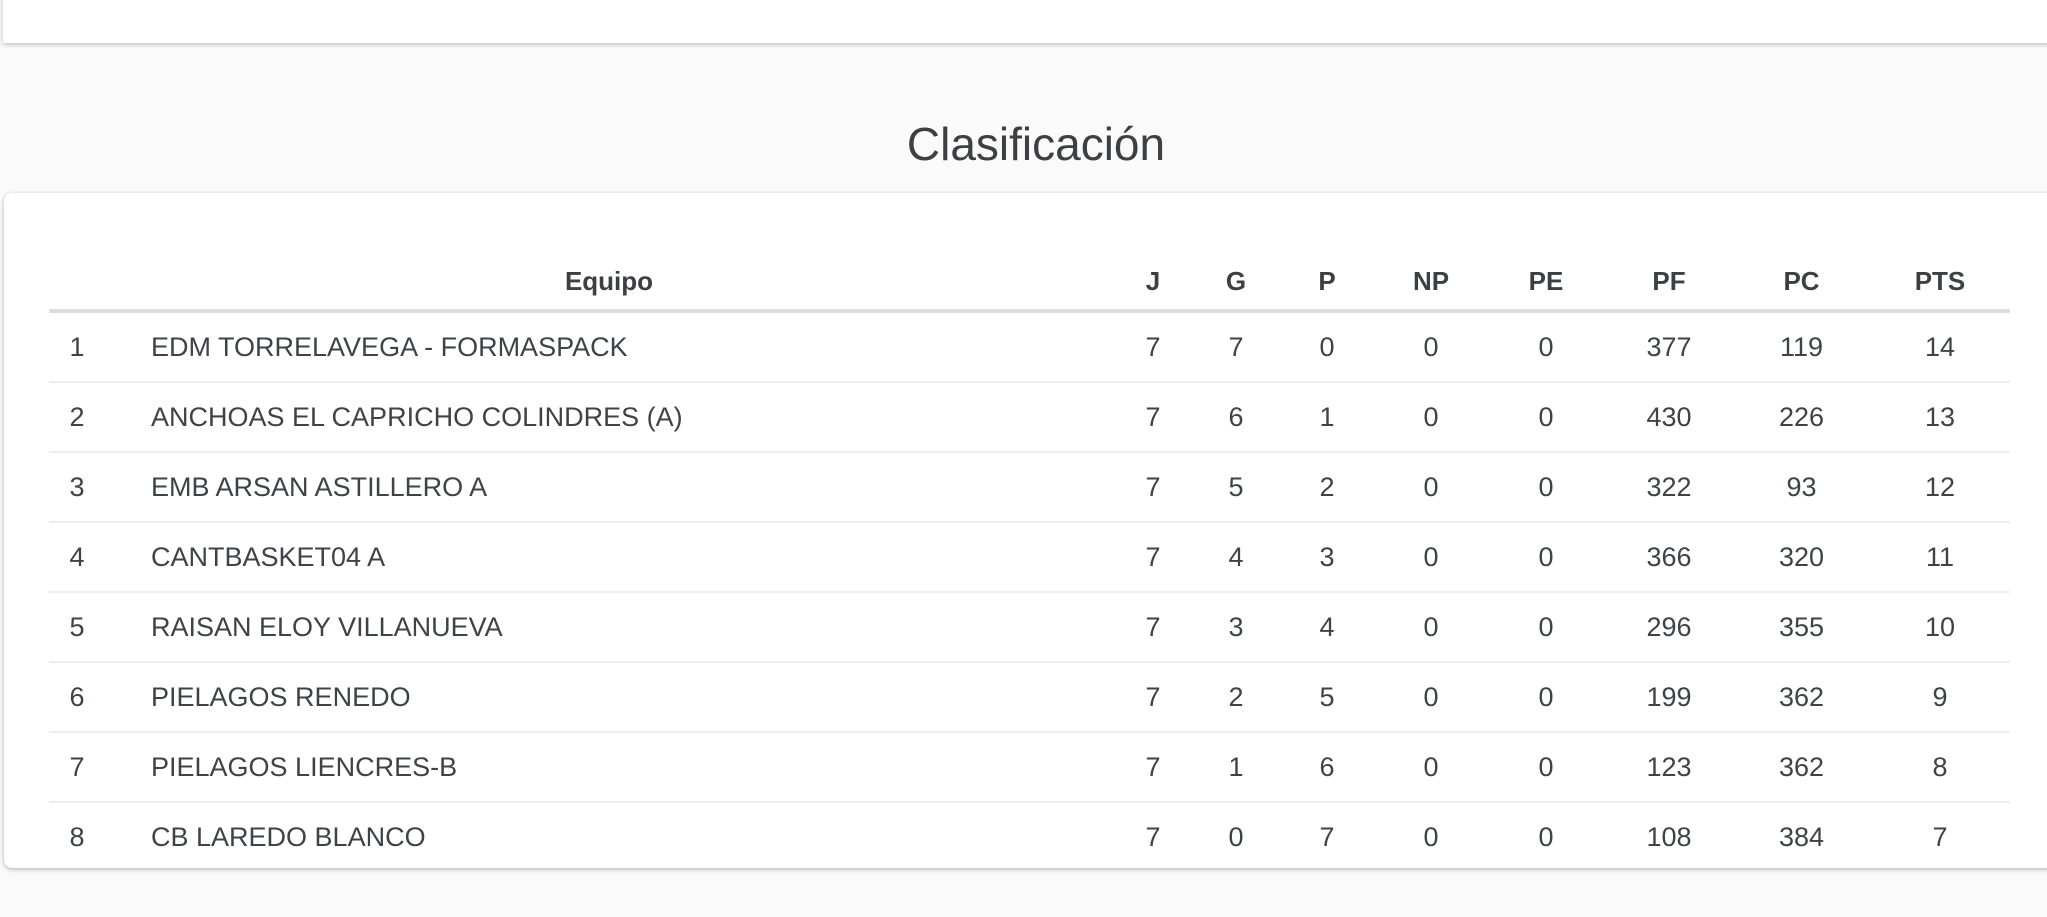 Image resolution: width=2047 pixels, height=917 pixels. What do you see at coordinates (1327, 767) in the screenshot?
I see `stat-cell-p: 6` at bounding box center [1327, 767].